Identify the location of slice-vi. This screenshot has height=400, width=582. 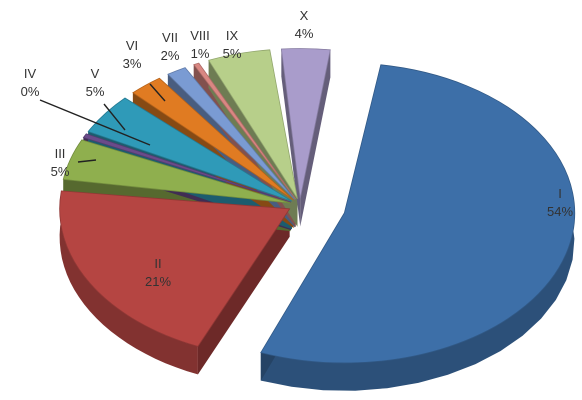
(213, 139).